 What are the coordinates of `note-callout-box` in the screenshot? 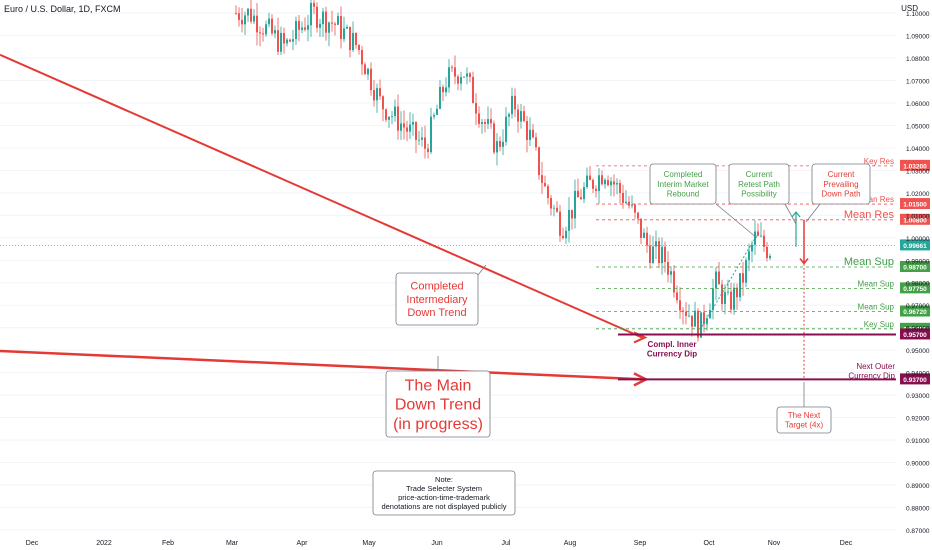 It's located at (444, 493).